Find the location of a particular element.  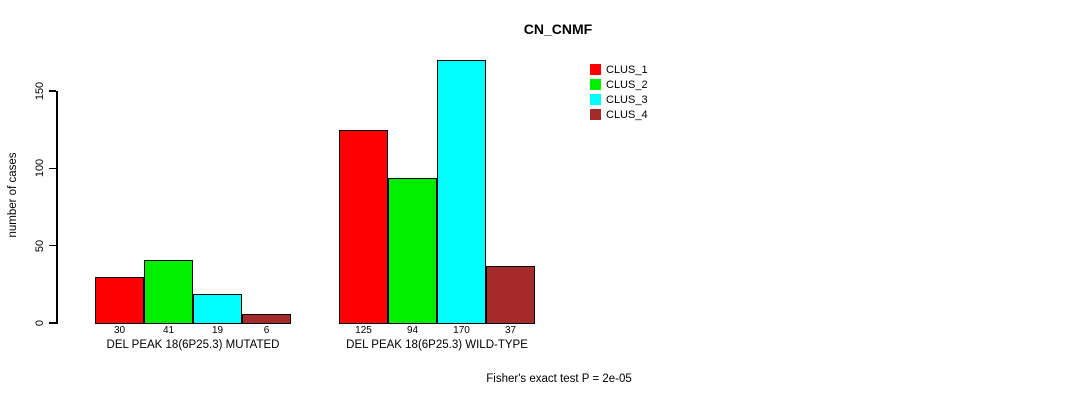

bar-clus_2-group1 is located at coordinates (168, 292).